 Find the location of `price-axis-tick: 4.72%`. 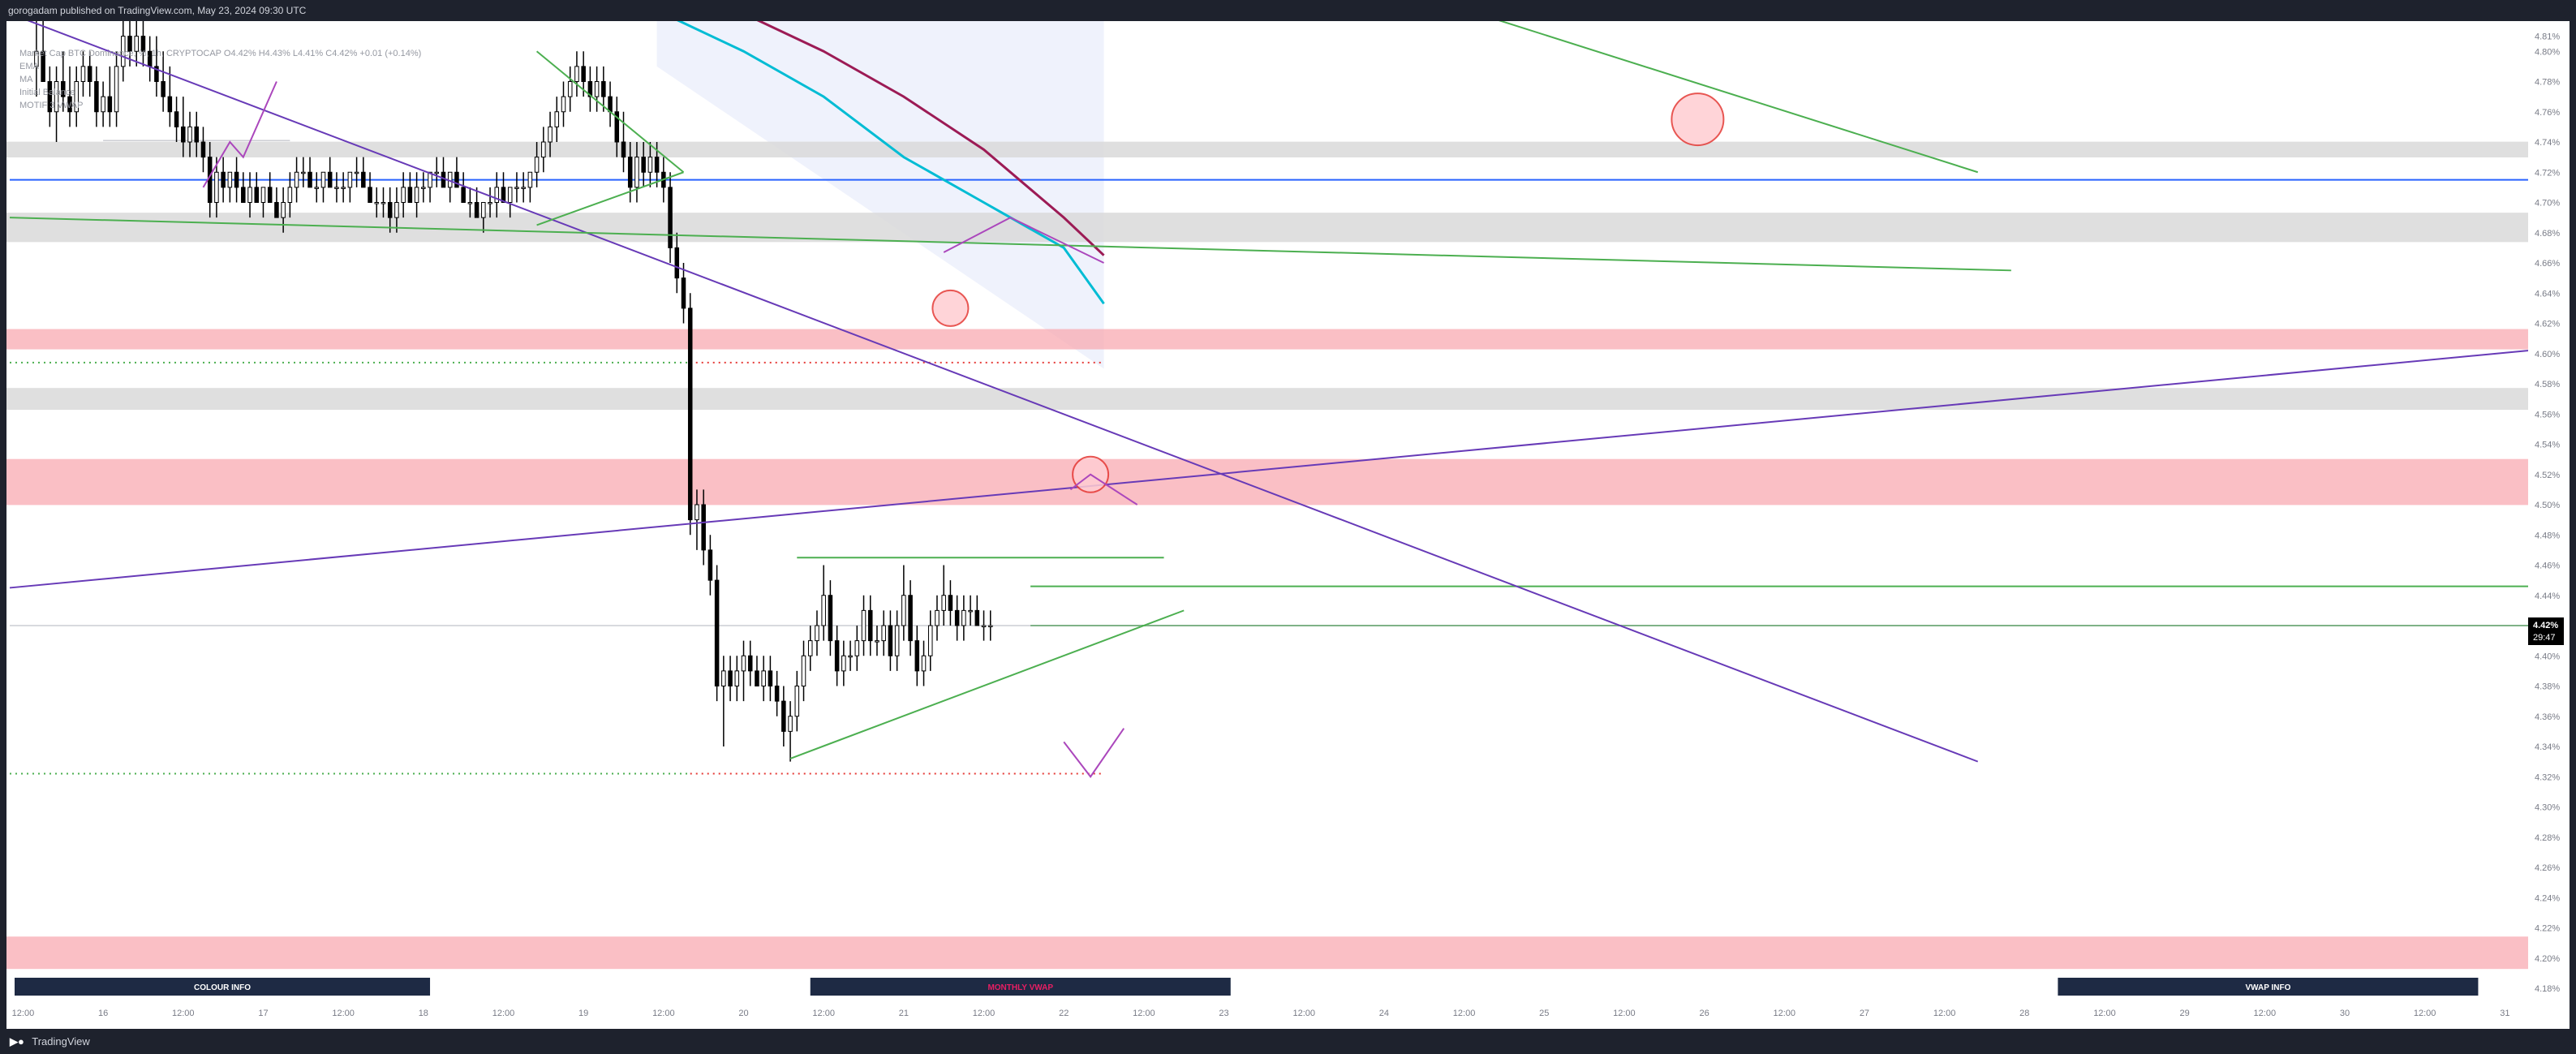

price-axis-tick: 4.72% is located at coordinates (2547, 173).